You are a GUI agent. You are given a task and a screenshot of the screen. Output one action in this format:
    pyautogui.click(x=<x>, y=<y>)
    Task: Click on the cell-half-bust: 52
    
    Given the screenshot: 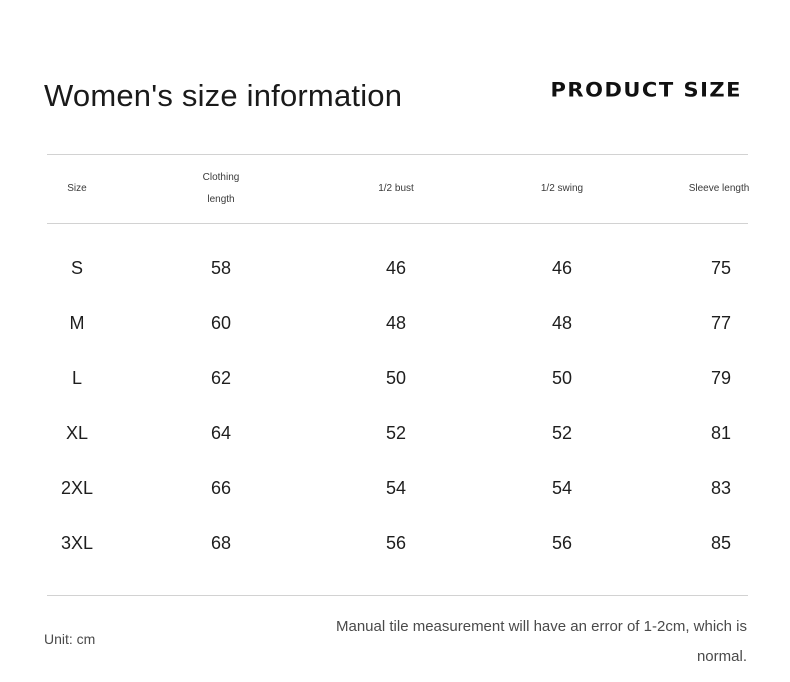 What is the action you would take?
    pyautogui.click(x=396, y=433)
    